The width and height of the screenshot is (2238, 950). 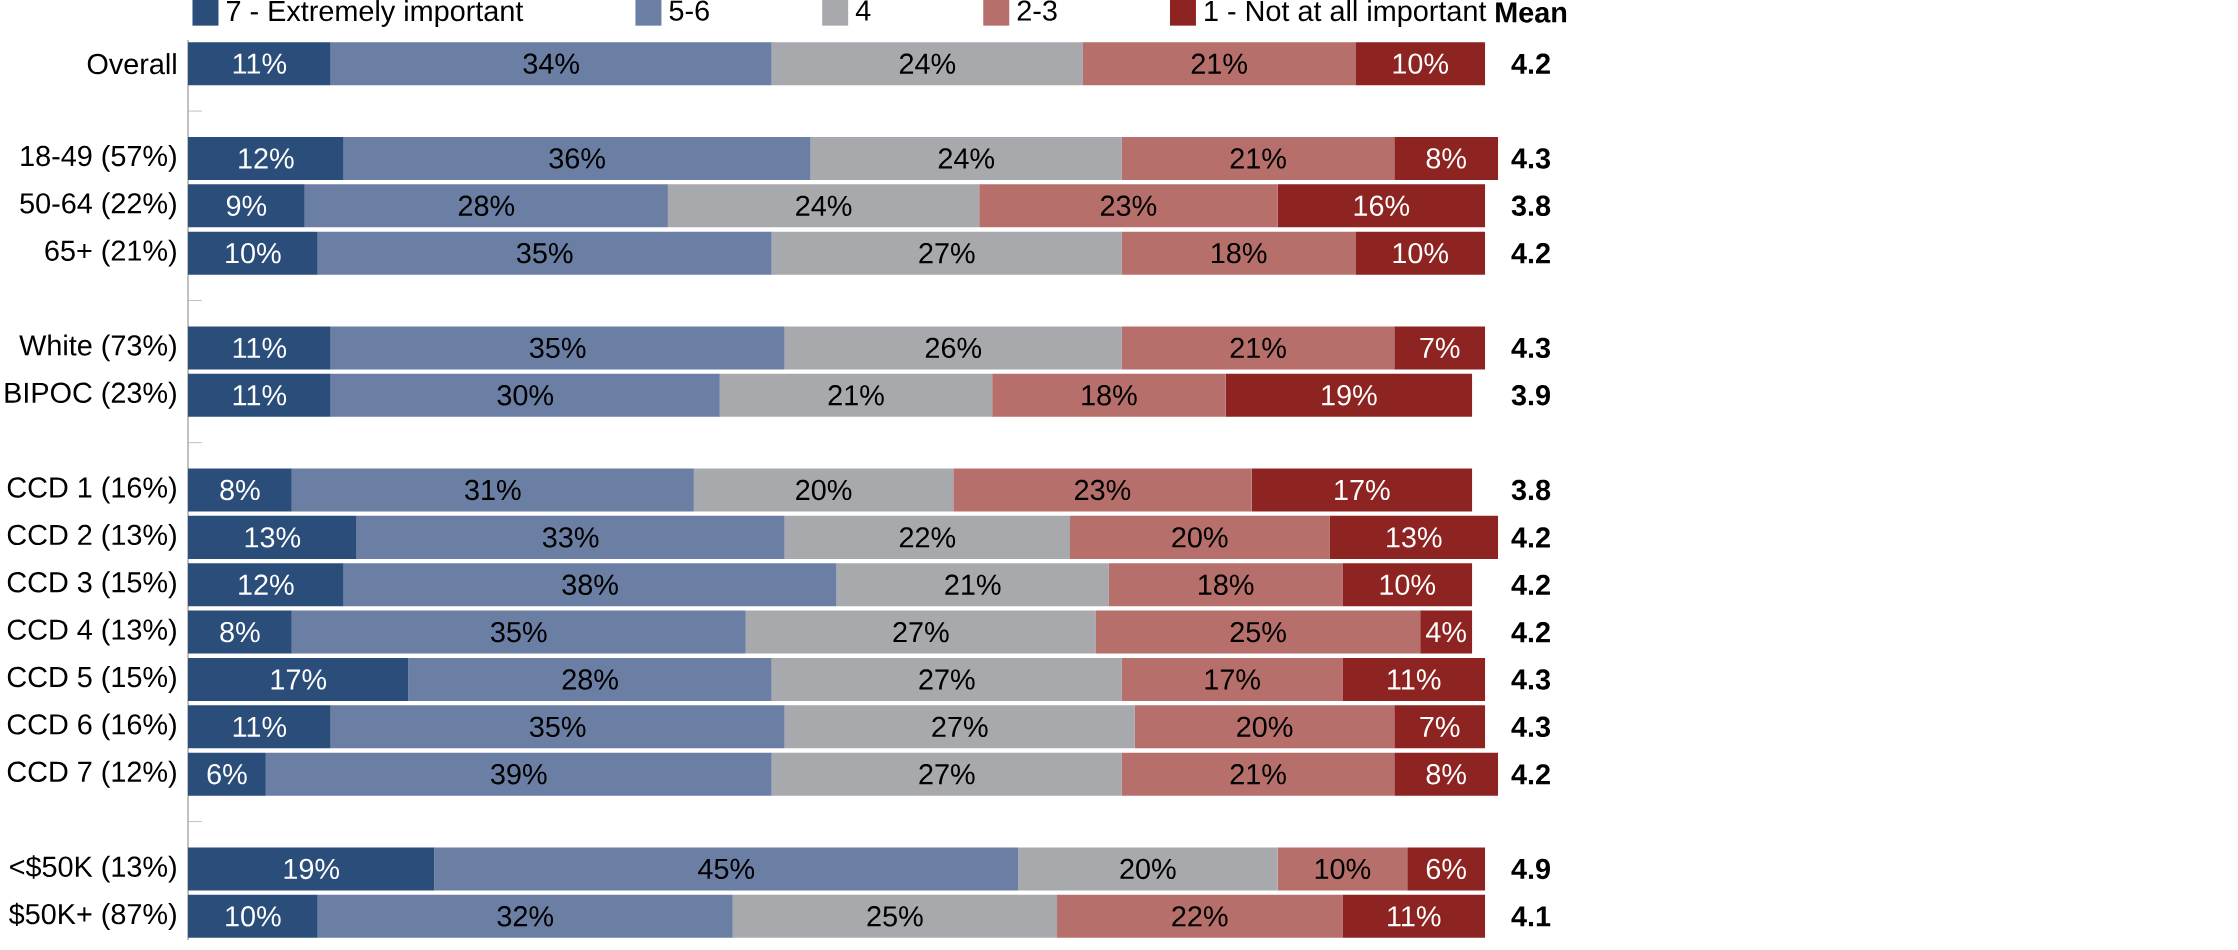 I want to click on y-tick-label: 18-49 (57%), so click(x=98, y=158).